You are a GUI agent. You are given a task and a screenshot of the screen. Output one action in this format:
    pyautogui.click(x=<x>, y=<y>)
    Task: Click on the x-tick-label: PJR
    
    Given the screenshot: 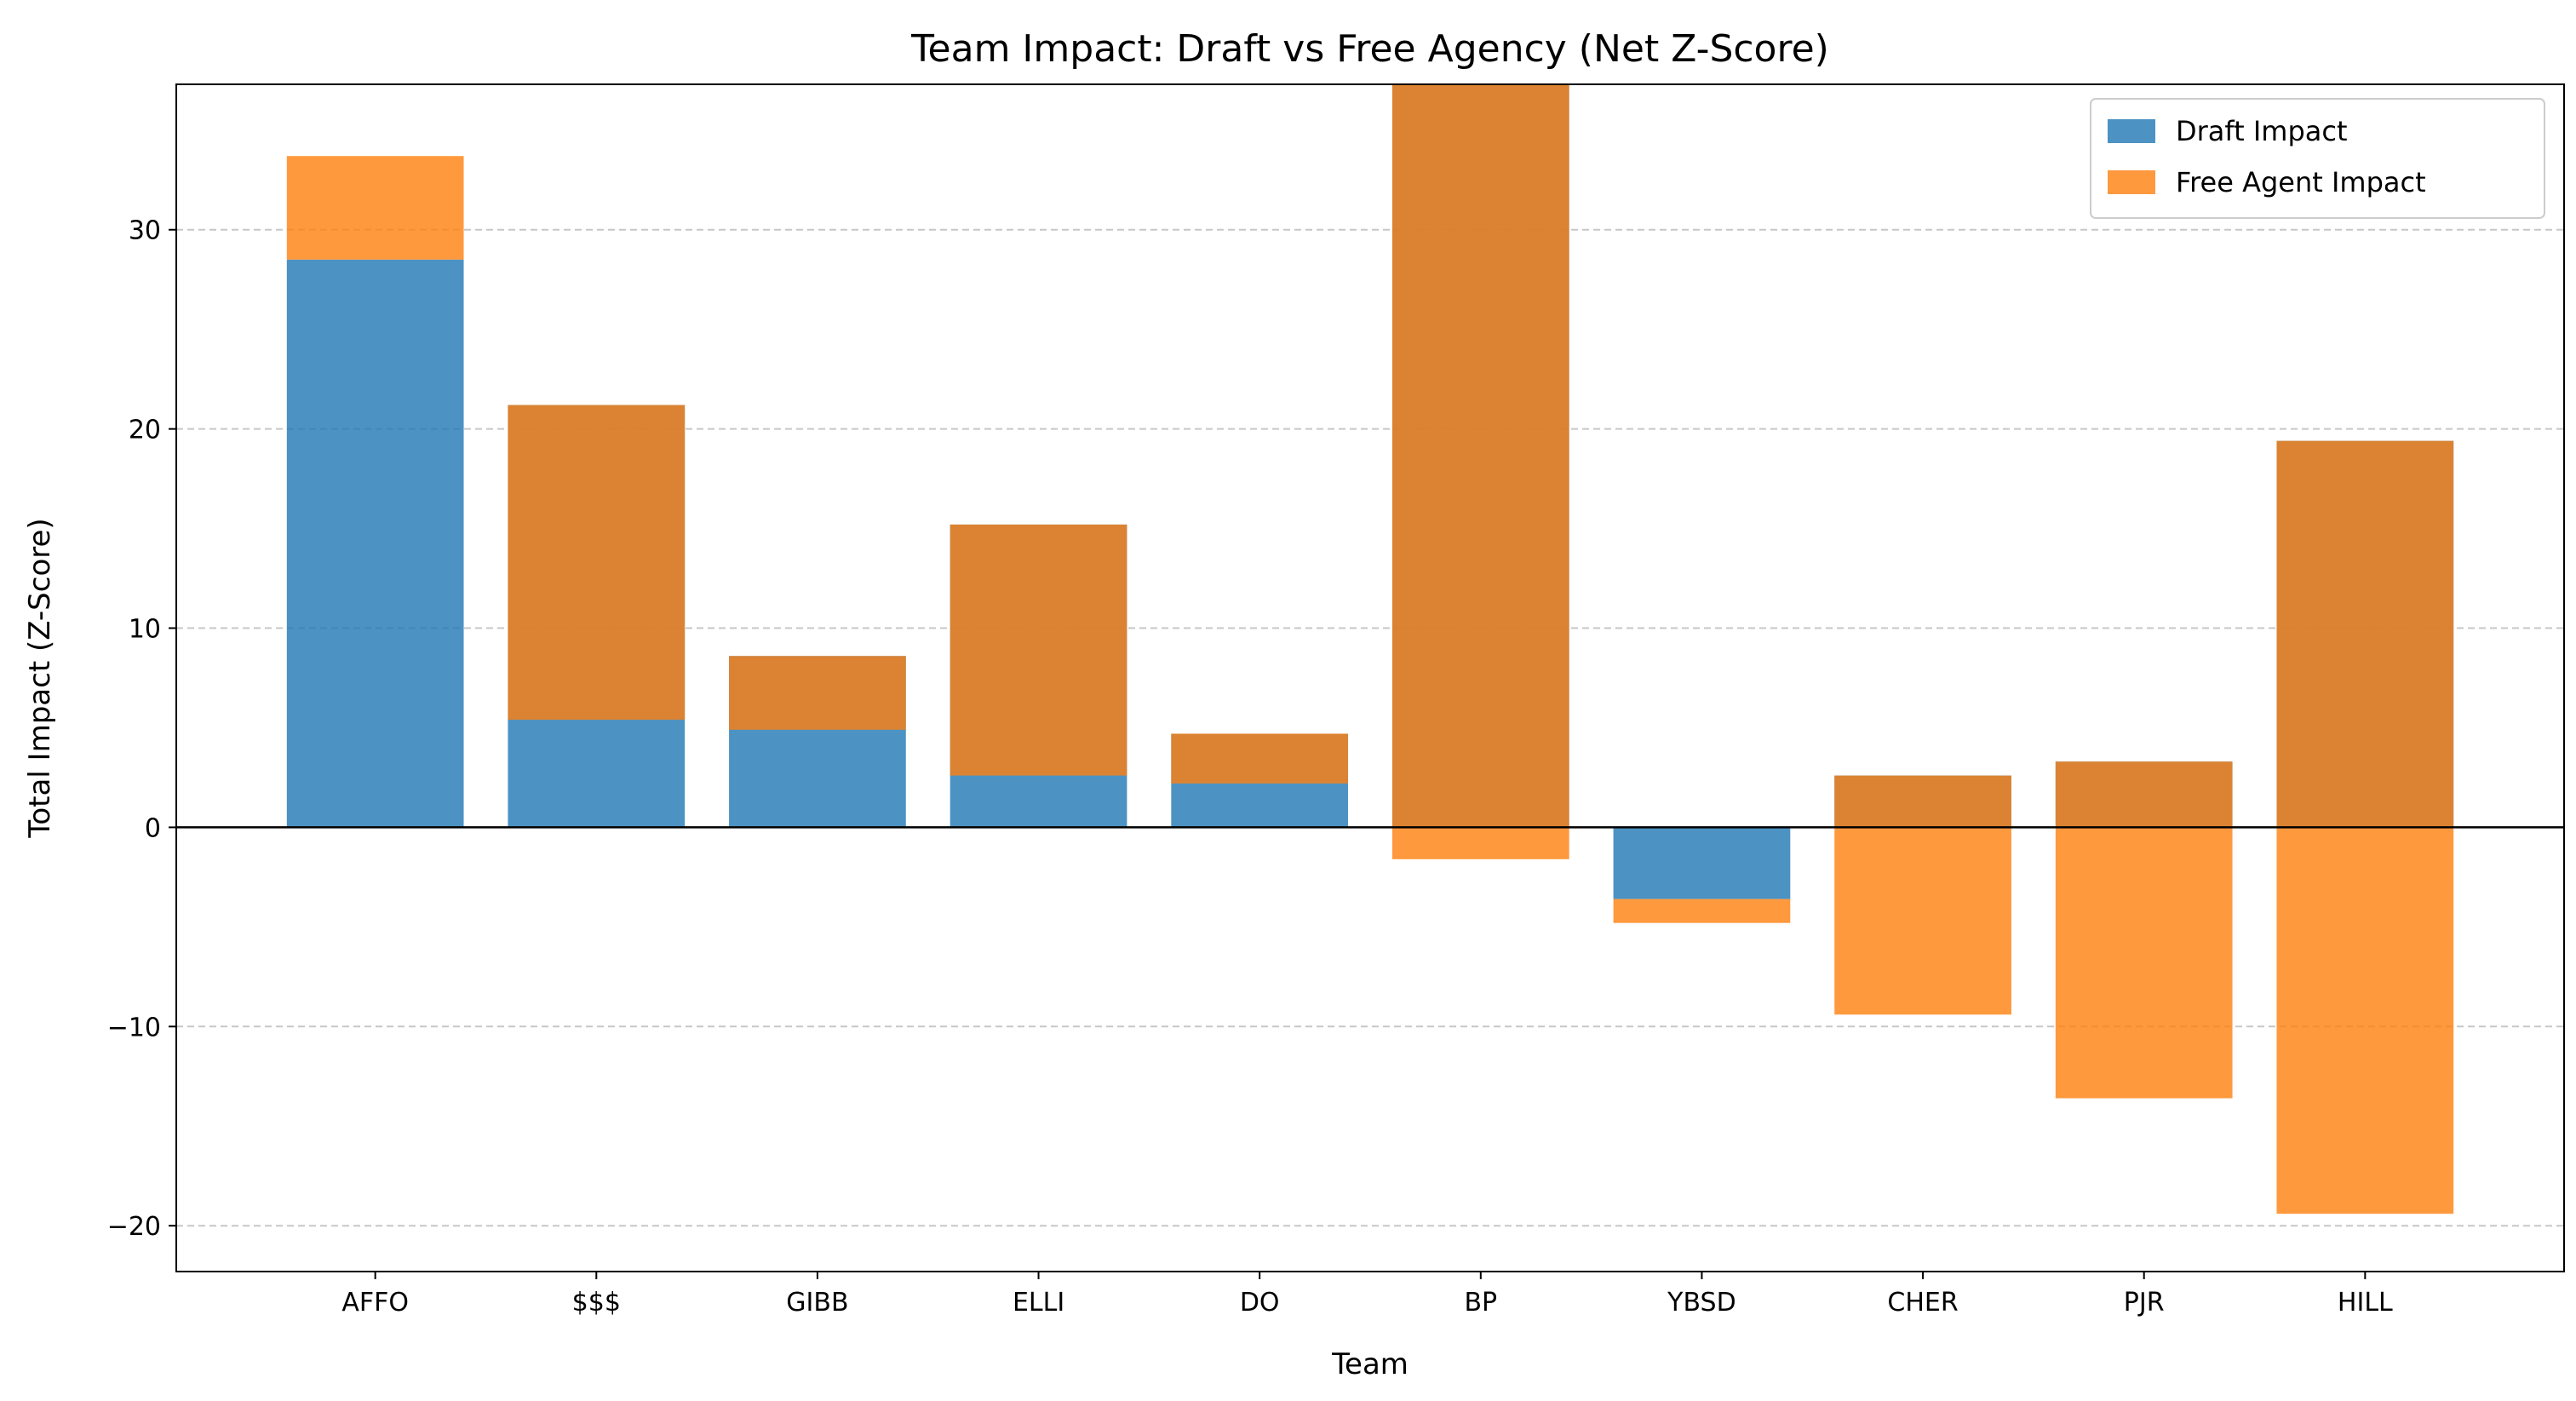 What is the action you would take?
    pyautogui.click(x=2144, y=1303)
    